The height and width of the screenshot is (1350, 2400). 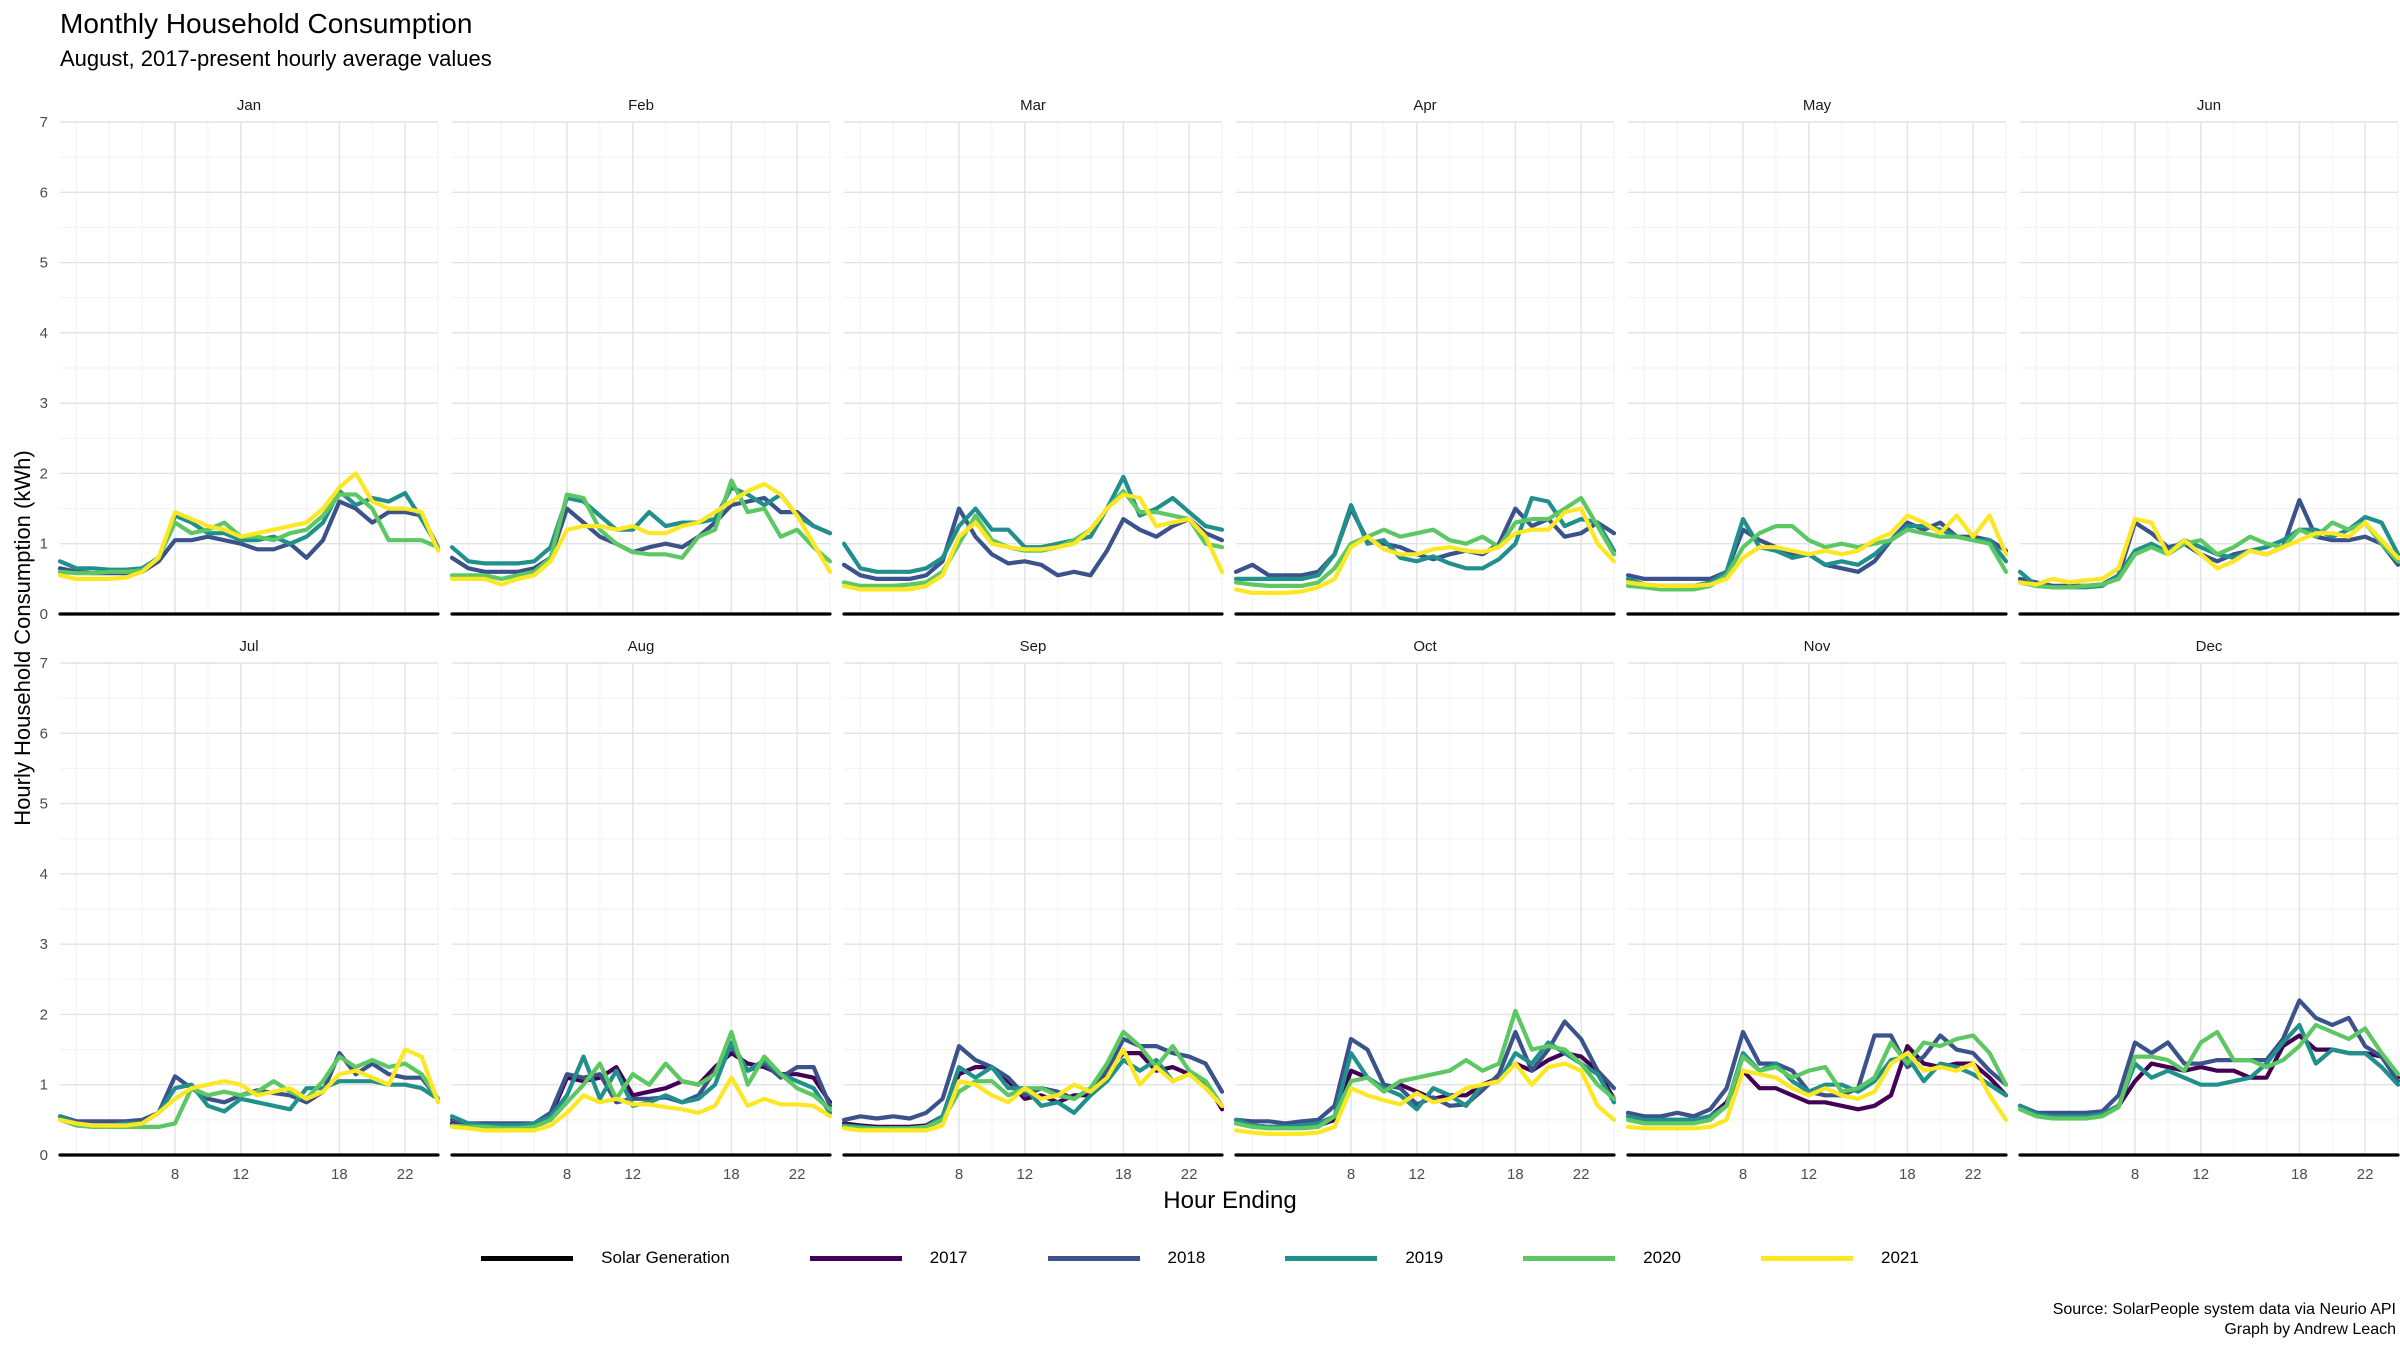 What do you see at coordinates (266, 23) in the screenshot?
I see `chart-title: Monthly Household Consumption` at bounding box center [266, 23].